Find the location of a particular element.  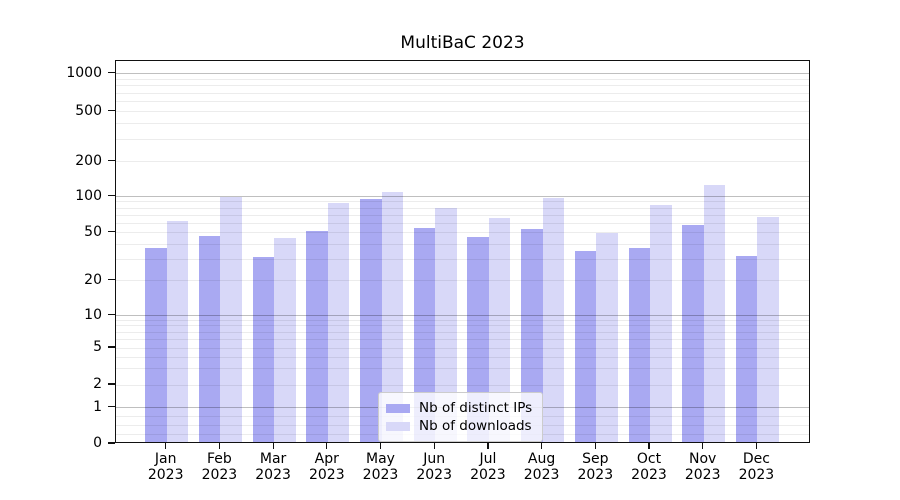

x-axis-tick-label: Mar 2023 is located at coordinates (273, 467).